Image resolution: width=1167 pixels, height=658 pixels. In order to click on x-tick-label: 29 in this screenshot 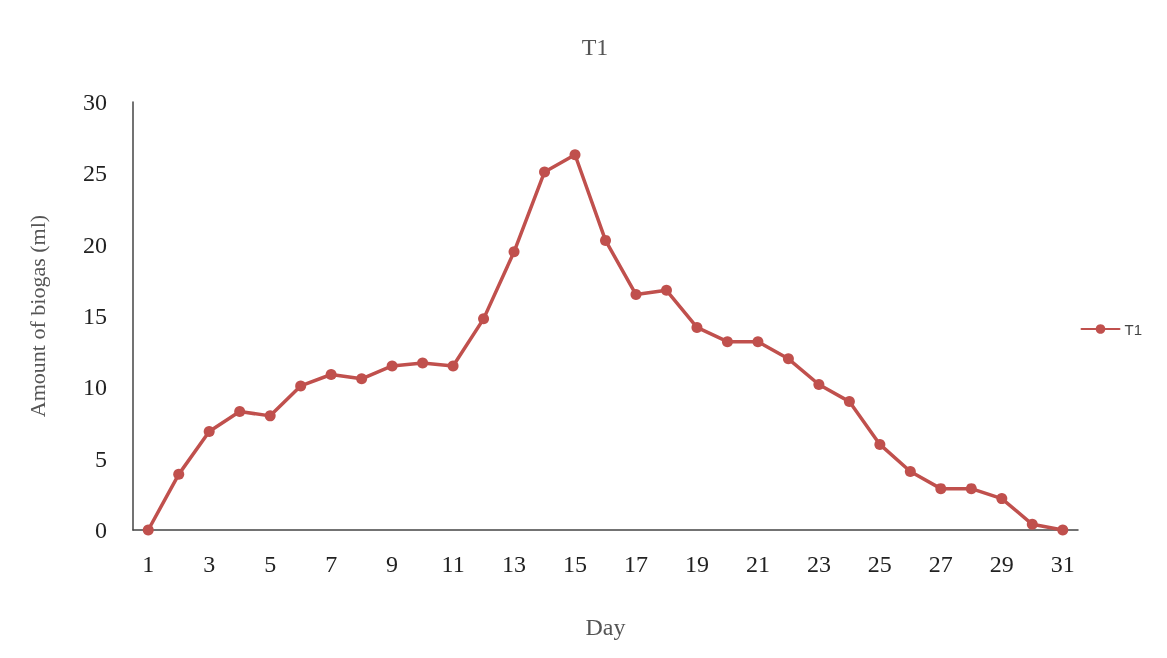, I will do `click(1001, 564)`.